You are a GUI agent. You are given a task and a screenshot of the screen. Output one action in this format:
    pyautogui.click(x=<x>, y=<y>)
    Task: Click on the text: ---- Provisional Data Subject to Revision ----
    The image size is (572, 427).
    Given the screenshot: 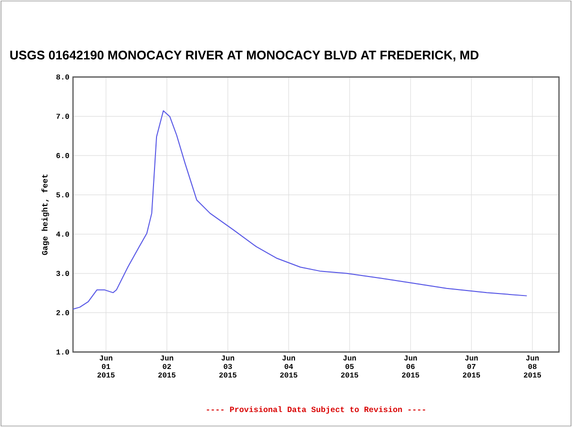 What is the action you would take?
    pyautogui.click(x=316, y=410)
    